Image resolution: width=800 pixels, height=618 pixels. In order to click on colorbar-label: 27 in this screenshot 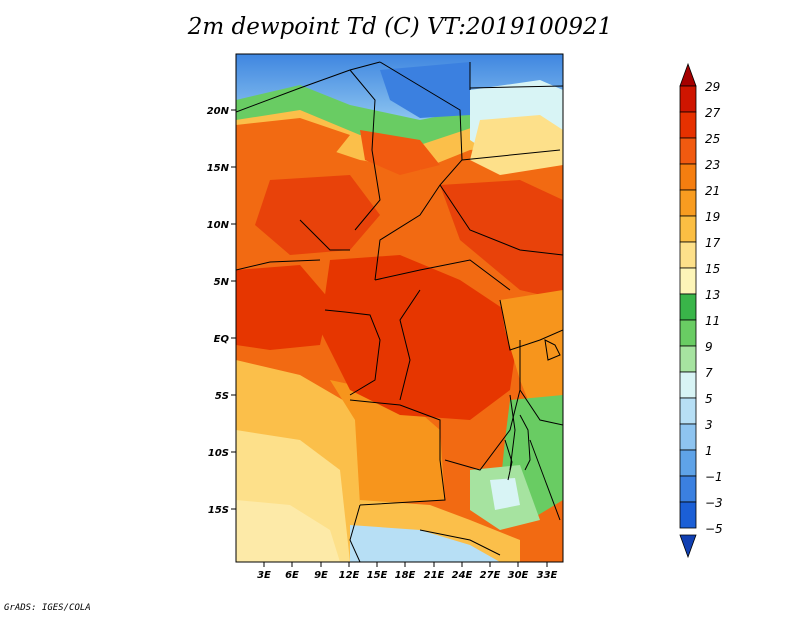, I will do `click(713, 113)`.